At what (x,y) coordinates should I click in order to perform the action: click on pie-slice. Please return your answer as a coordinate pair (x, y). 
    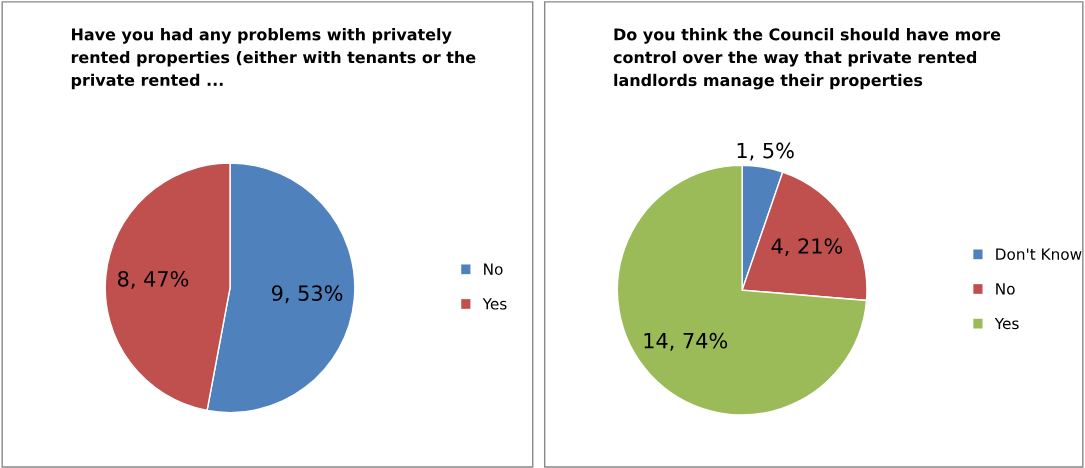
    Looking at the image, I should click on (742, 290).